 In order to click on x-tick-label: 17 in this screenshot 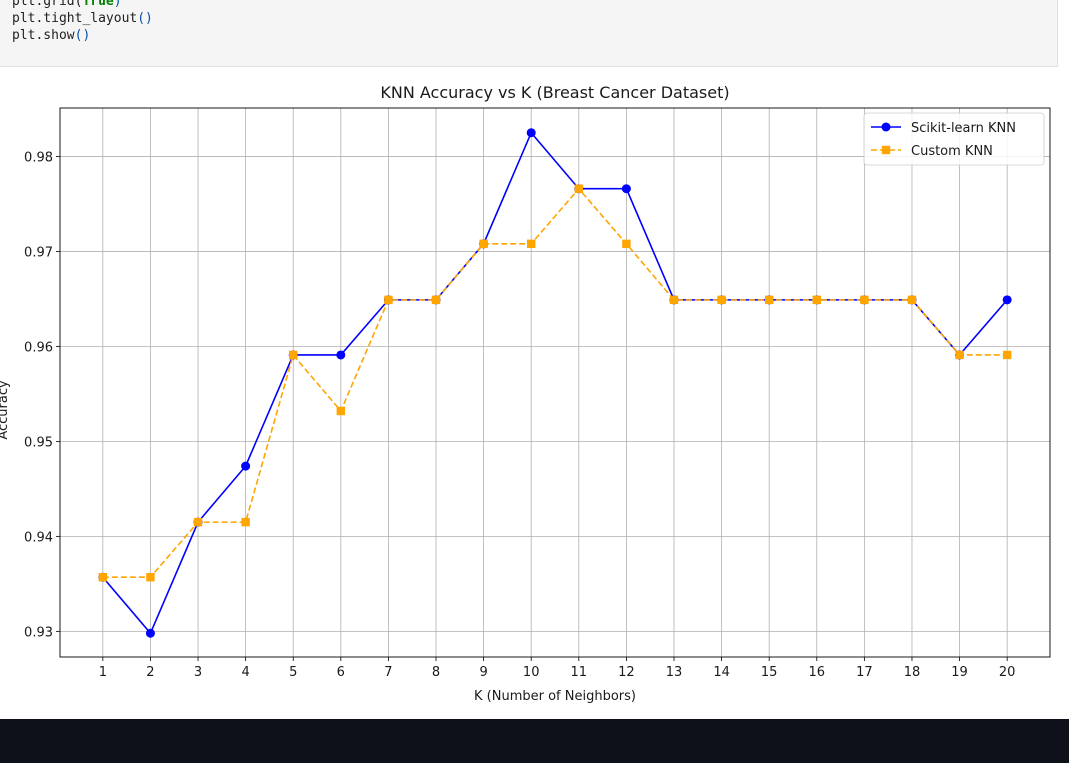, I will do `click(864, 672)`.